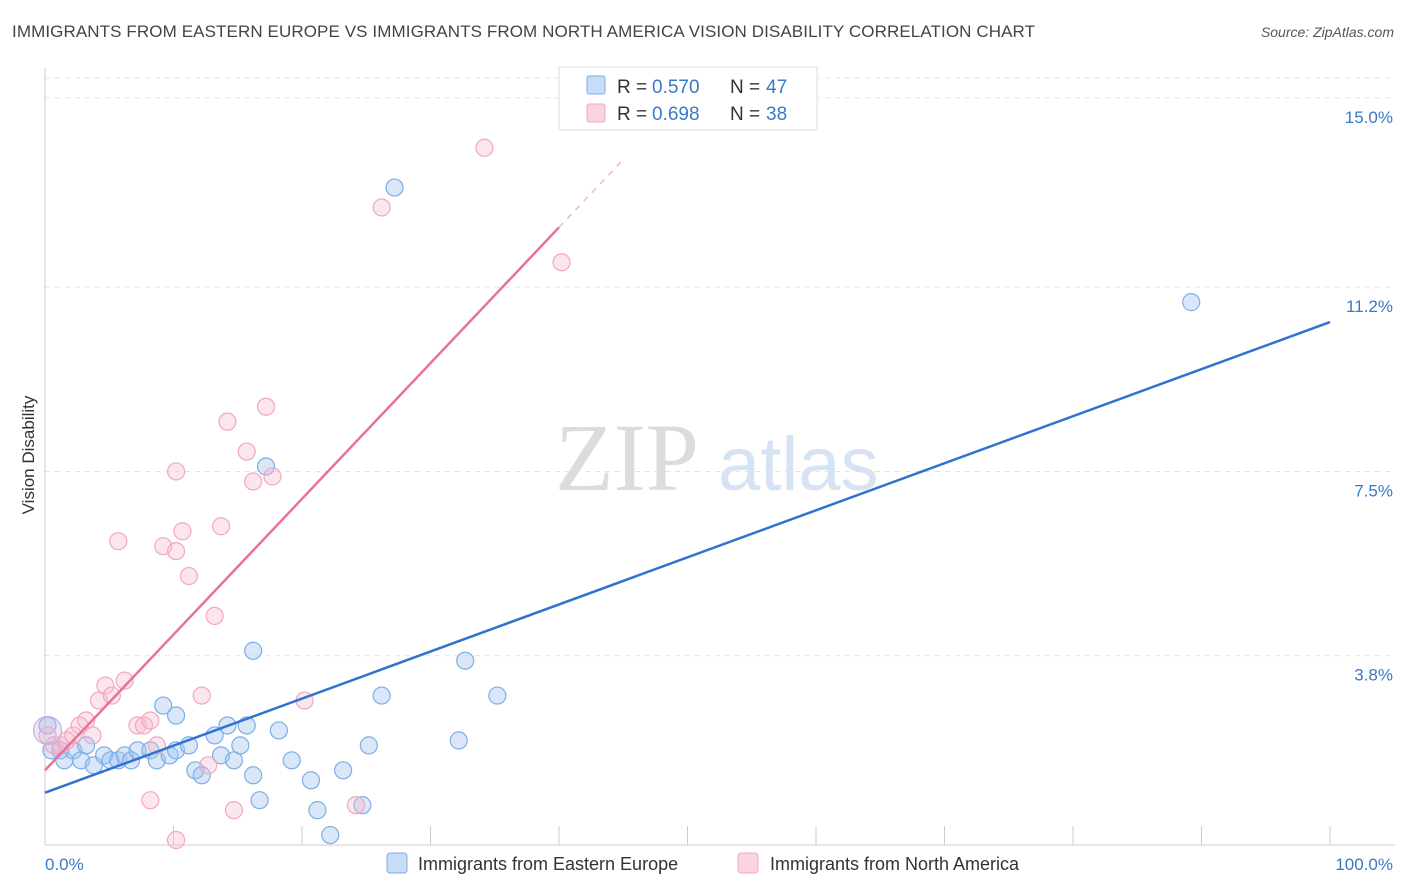 This screenshot has width=1406, height=892. Describe the element at coordinates (1369, 117) in the screenshot. I see `y-tick-label-3: 15.0%` at that location.